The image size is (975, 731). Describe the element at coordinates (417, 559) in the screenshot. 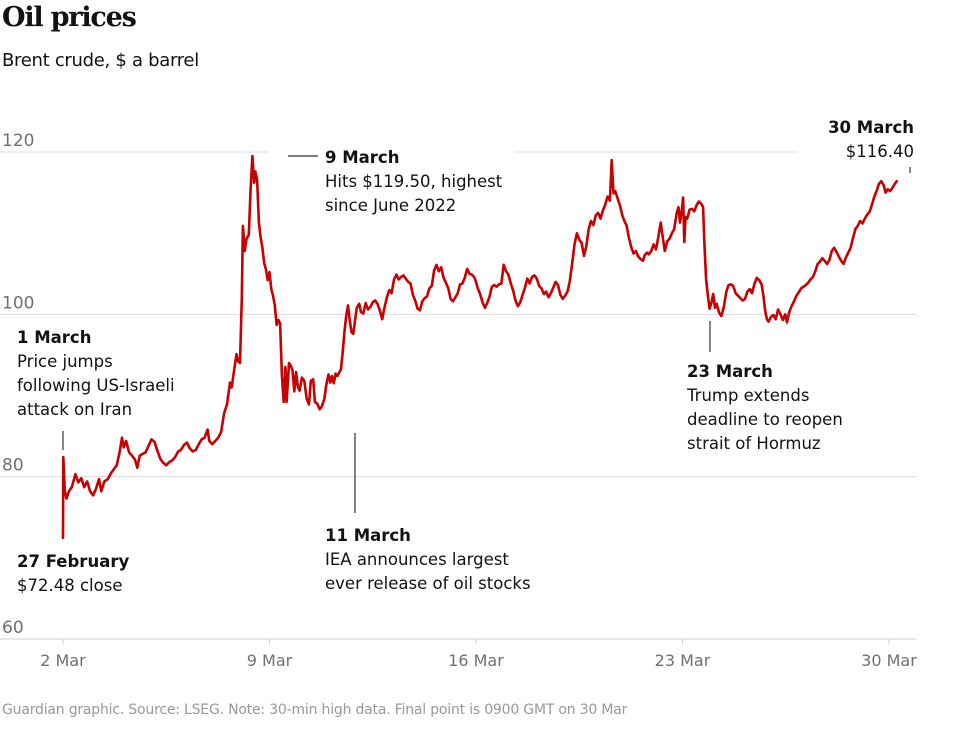

I see `annotation-mar11-text: IEA announces largest` at that location.